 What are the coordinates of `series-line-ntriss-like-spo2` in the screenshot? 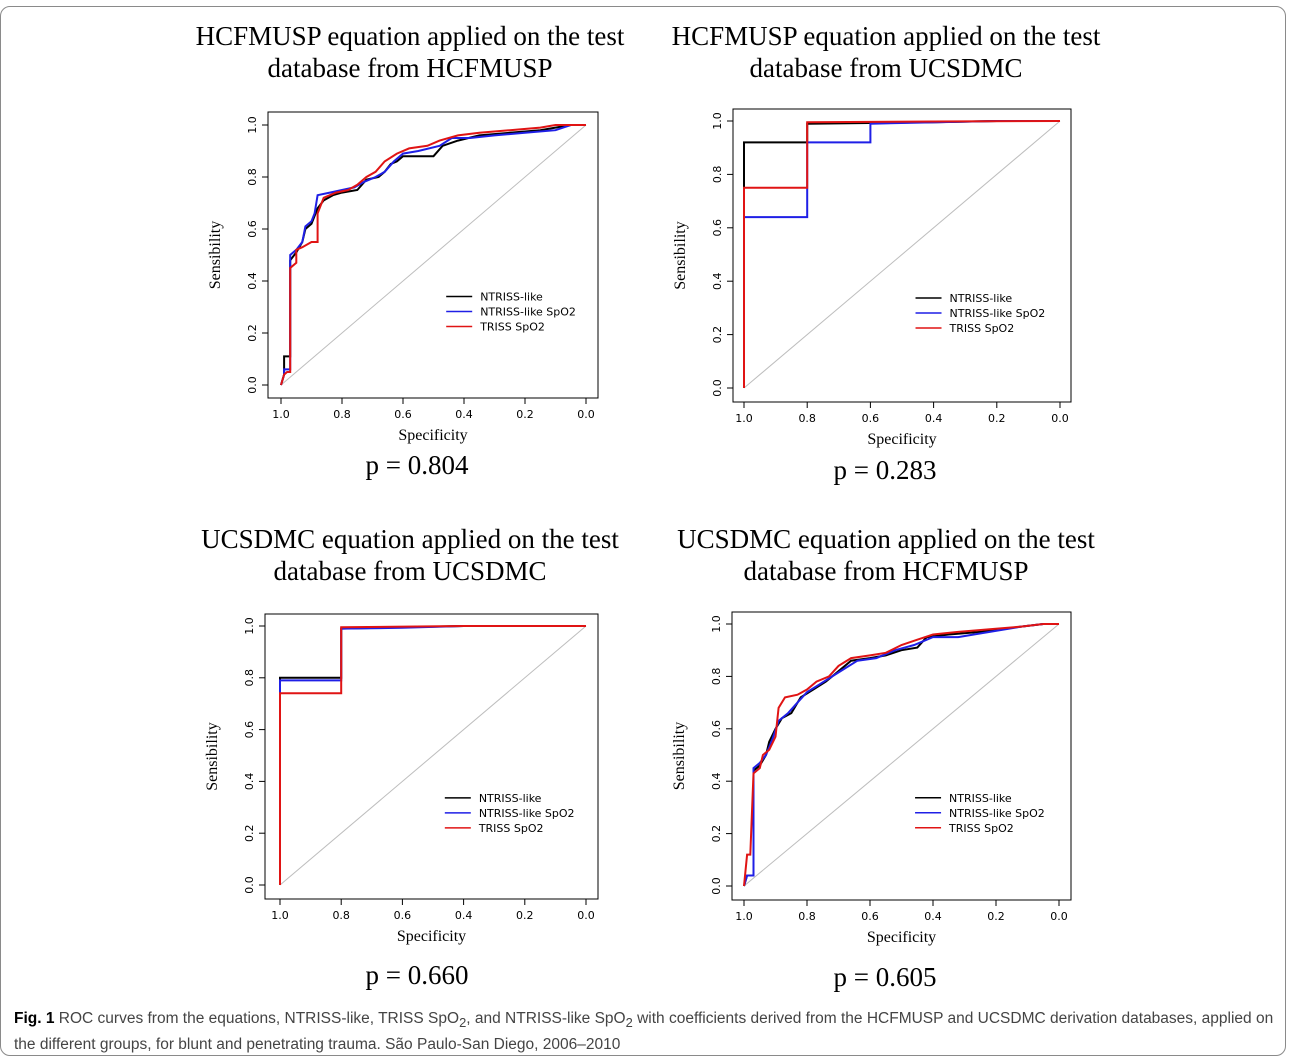 It's located at (901, 755).